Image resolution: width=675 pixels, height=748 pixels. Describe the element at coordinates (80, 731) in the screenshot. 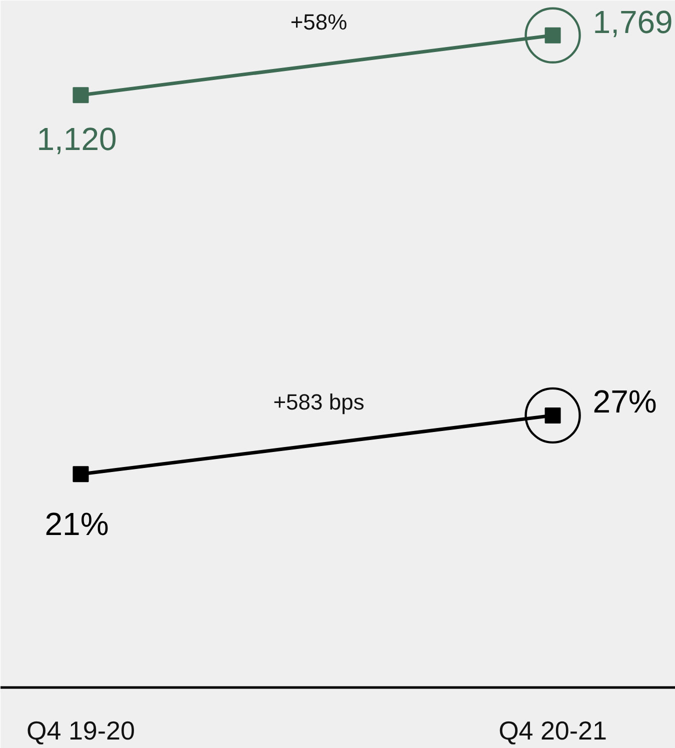

I see `x-tick-label: Q4 19-20` at that location.